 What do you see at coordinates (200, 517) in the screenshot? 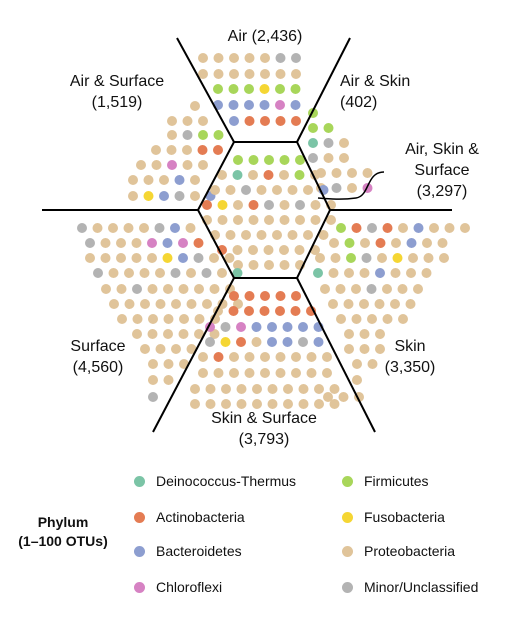
I see `legend-label: Actinobacteria` at bounding box center [200, 517].